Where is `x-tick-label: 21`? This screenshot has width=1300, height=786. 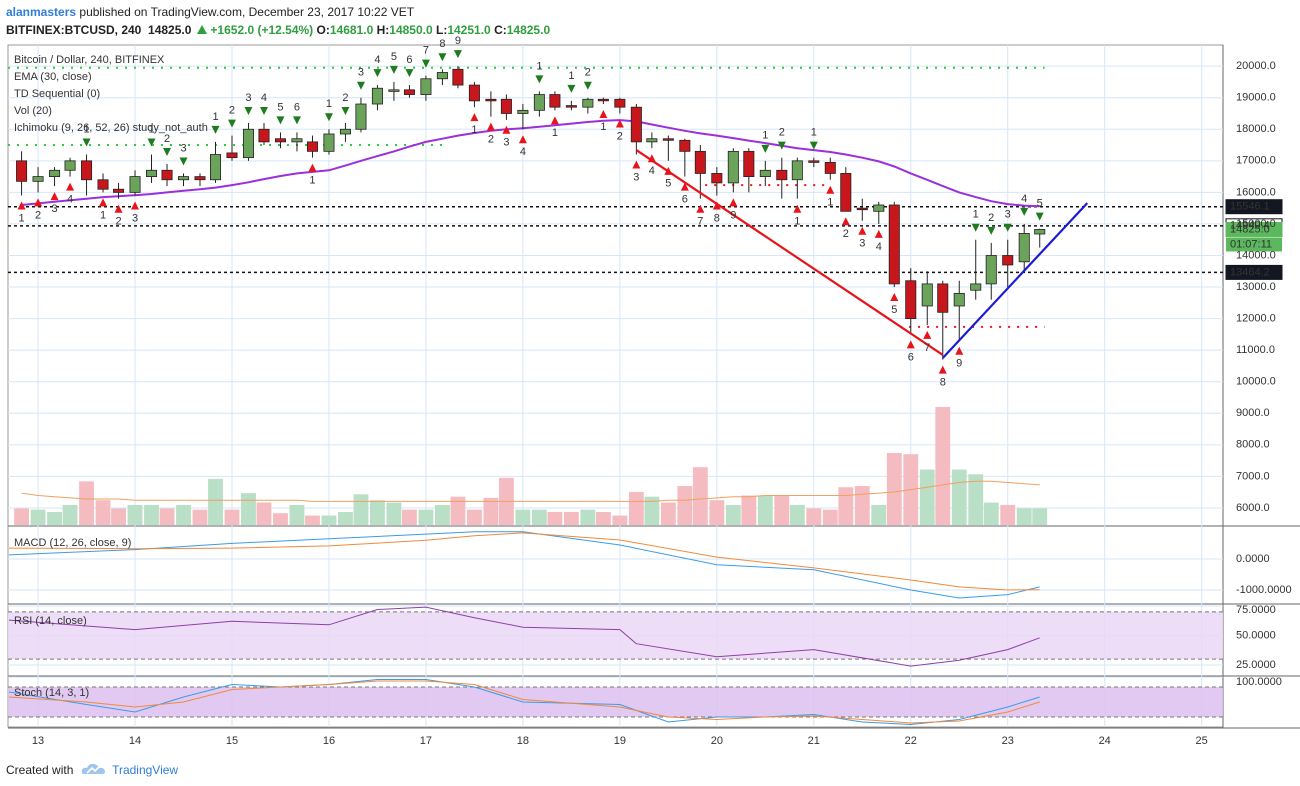 x-tick-label: 21 is located at coordinates (814, 741).